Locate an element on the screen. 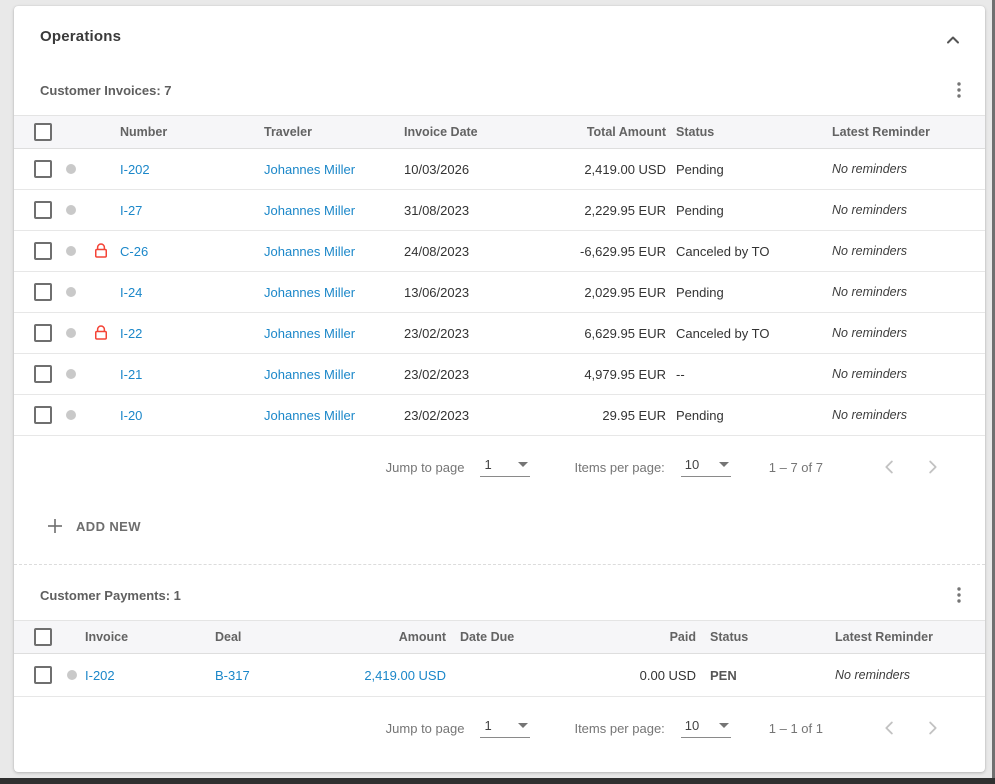  payments-section-bar: Customer Payments: 1 is located at coordinates (499, 595).